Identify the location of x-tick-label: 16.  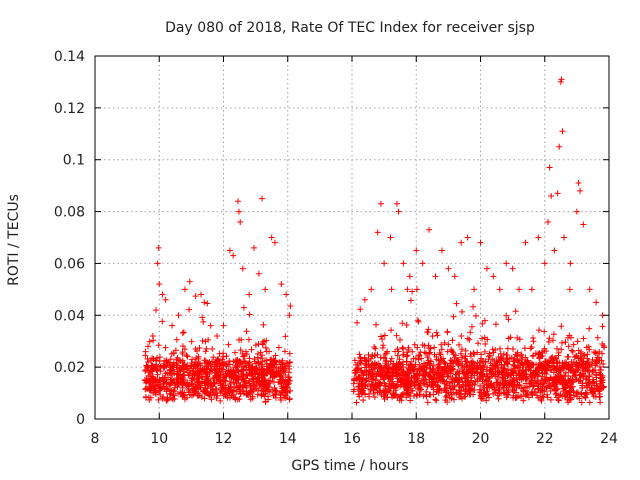
(352, 439).